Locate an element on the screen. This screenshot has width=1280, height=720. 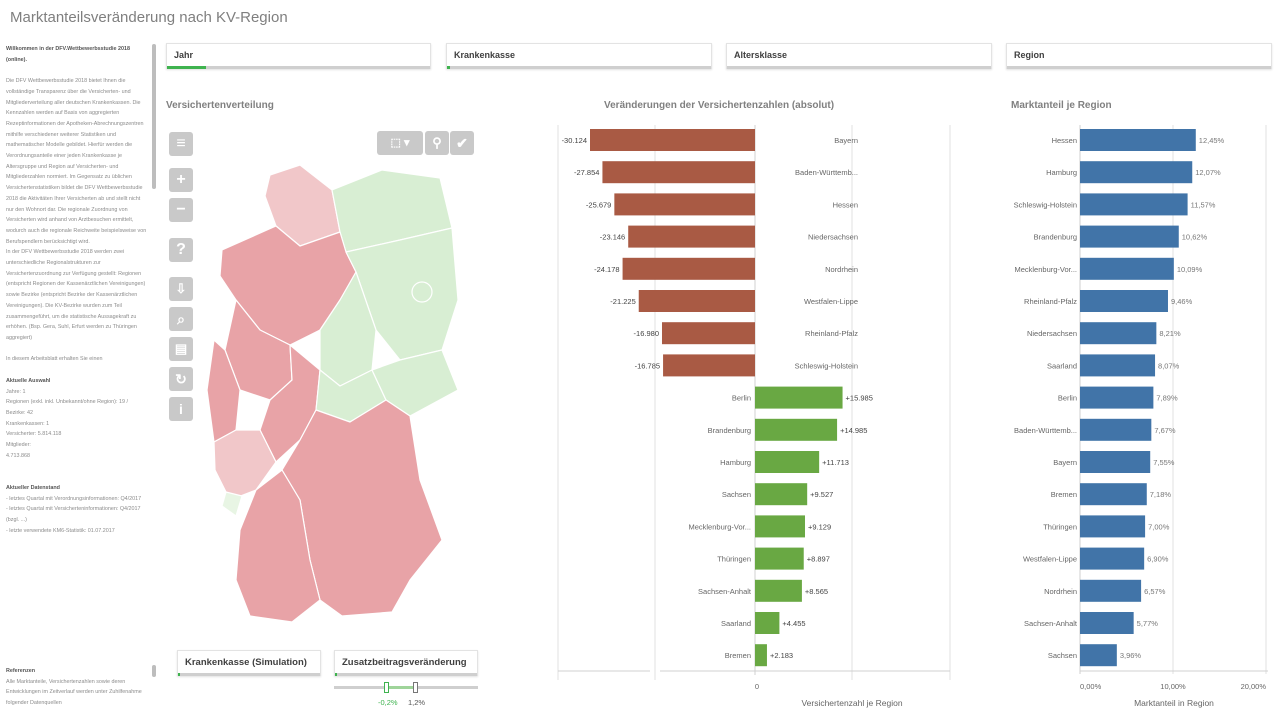
bar-value-label: 6,57% is located at coordinates (1155, 591).